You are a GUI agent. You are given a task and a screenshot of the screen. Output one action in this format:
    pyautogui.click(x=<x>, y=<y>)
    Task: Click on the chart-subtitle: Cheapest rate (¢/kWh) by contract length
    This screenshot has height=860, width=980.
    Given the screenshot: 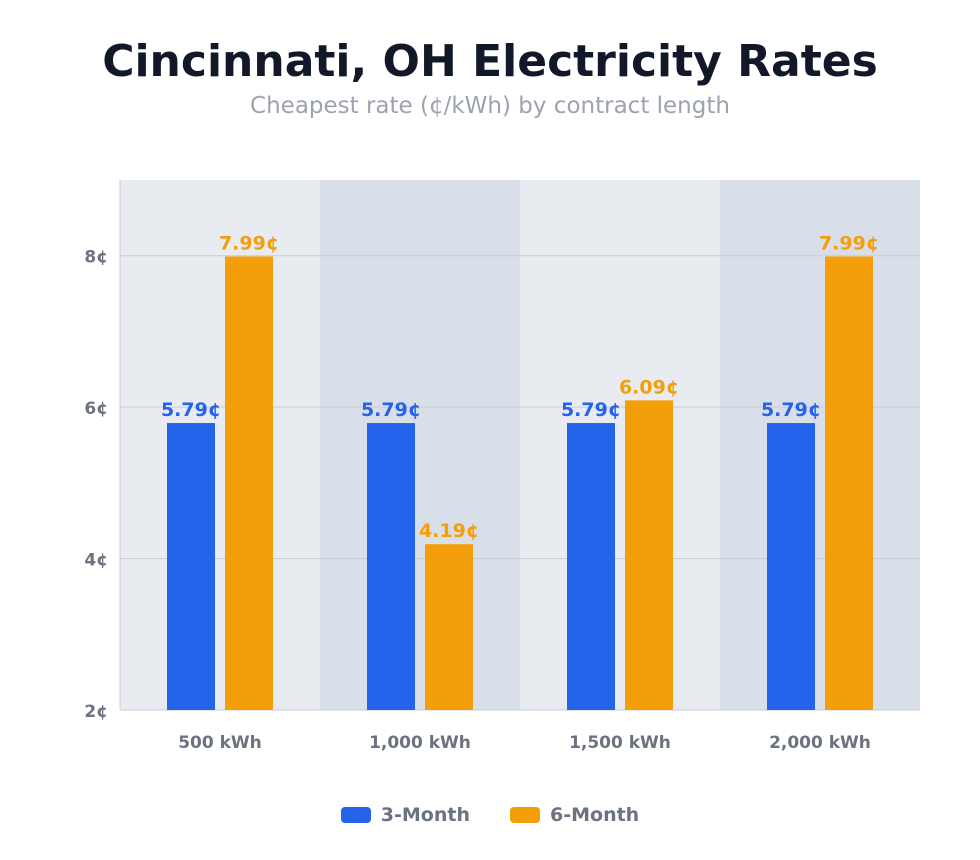 What is the action you would take?
    pyautogui.click(x=490, y=106)
    